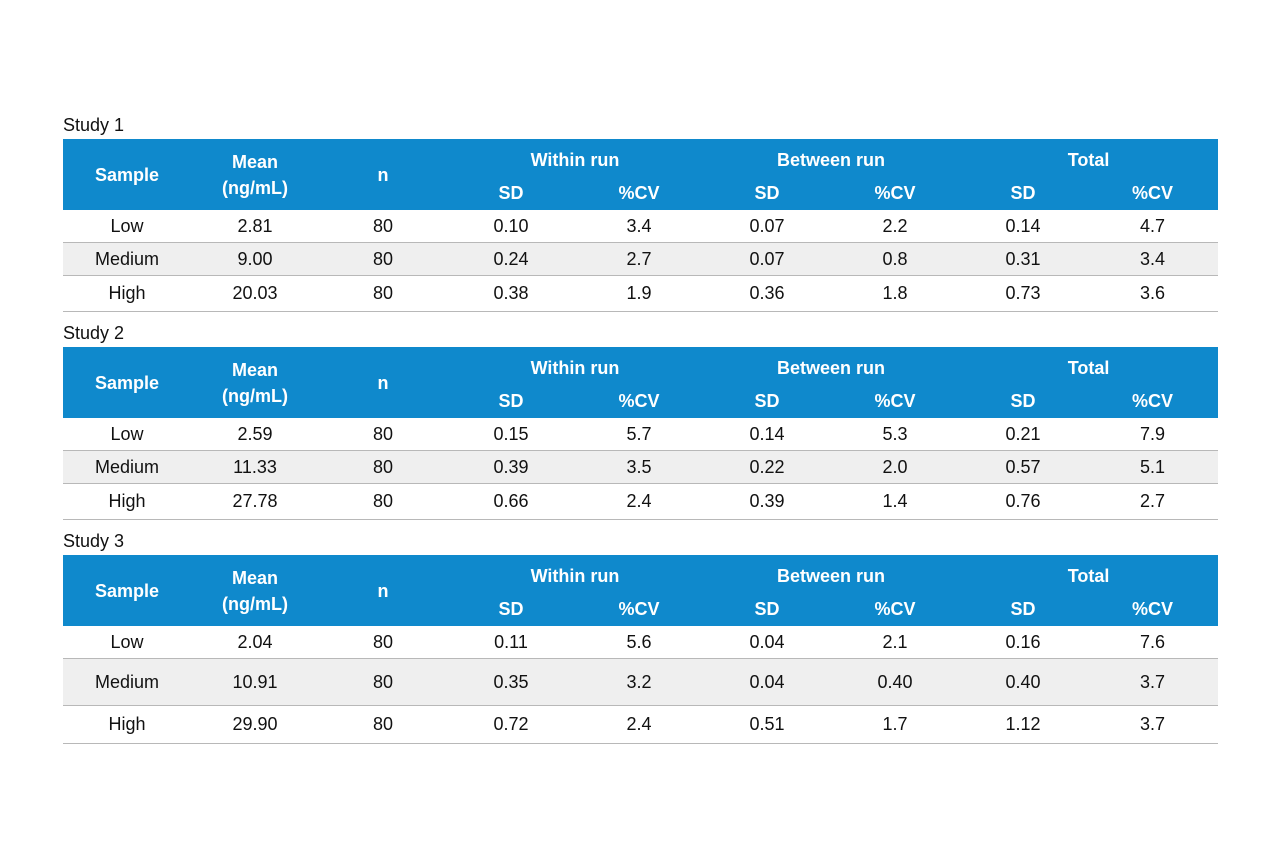 This screenshot has width=1280, height=853. I want to click on cell-between-cv: 0.40, so click(895, 682).